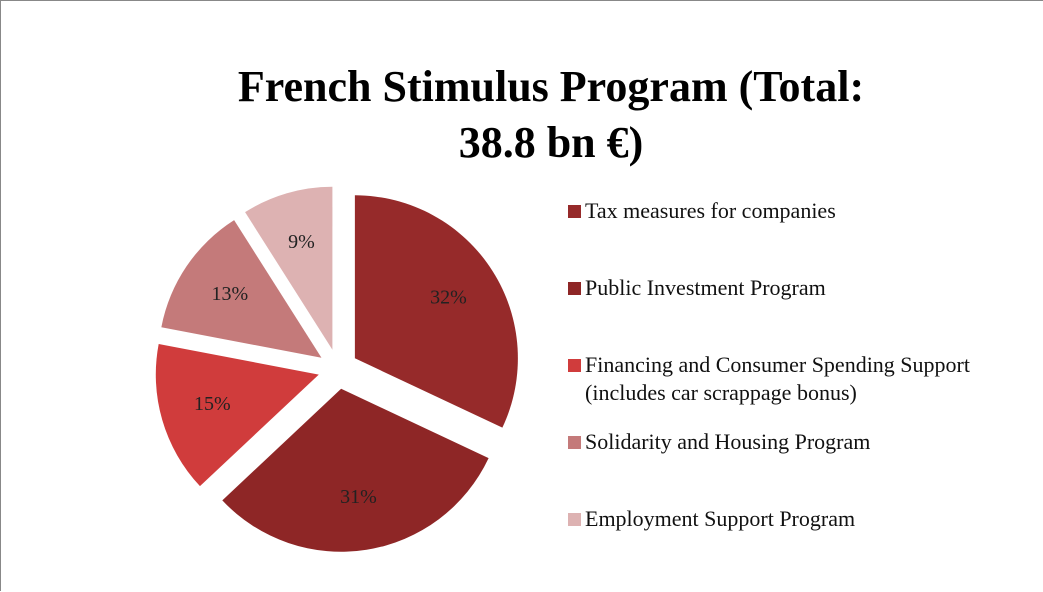  I want to click on legend-item: Tax measures for companies, so click(798, 235).